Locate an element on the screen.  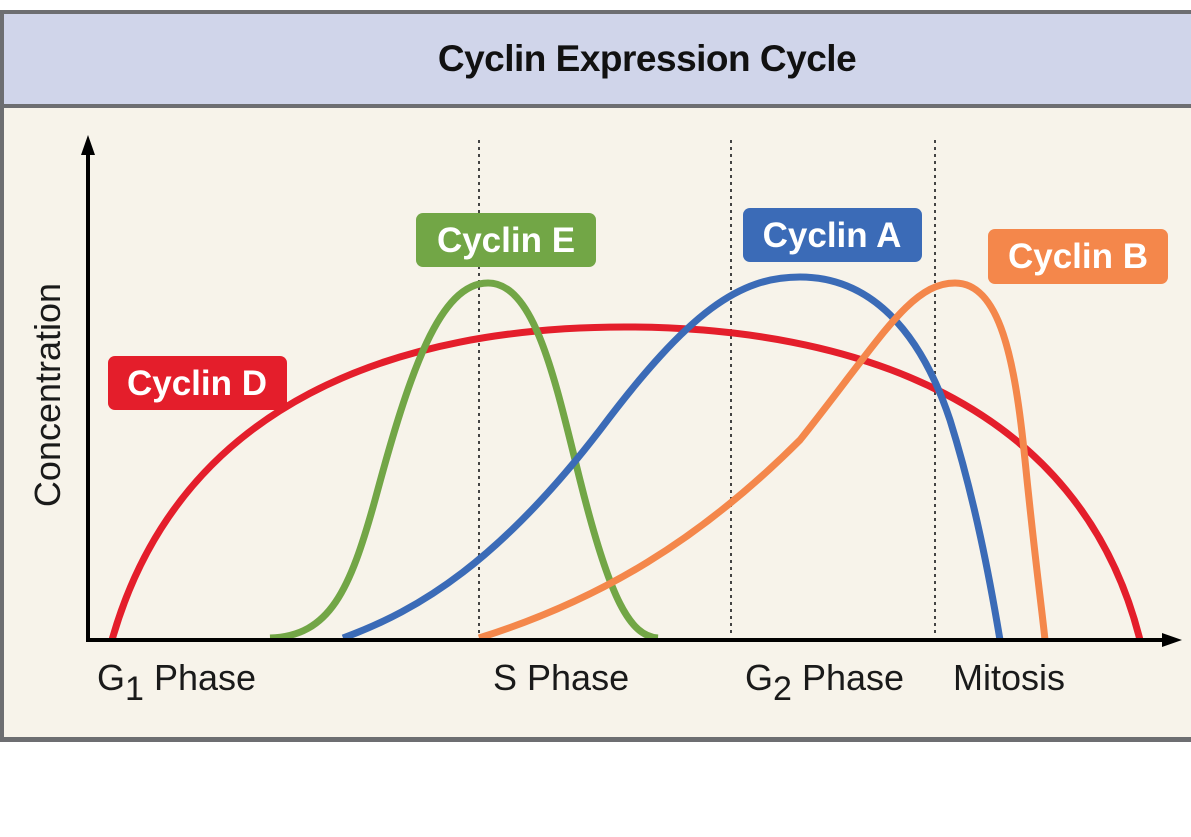
cyclin-e-curve is located at coordinates (464, 460).